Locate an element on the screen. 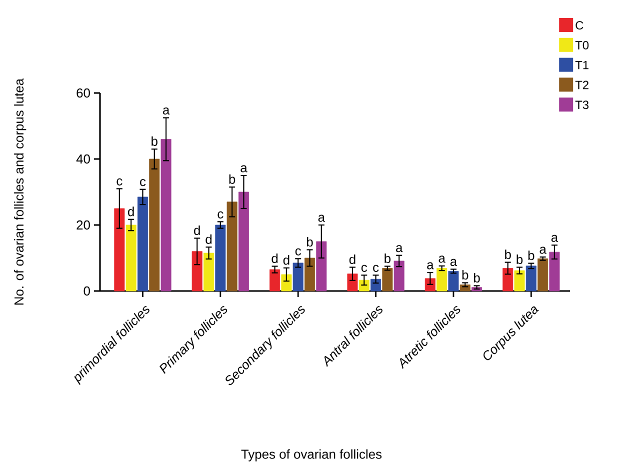  legend-label: T0 is located at coordinates (582, 45).